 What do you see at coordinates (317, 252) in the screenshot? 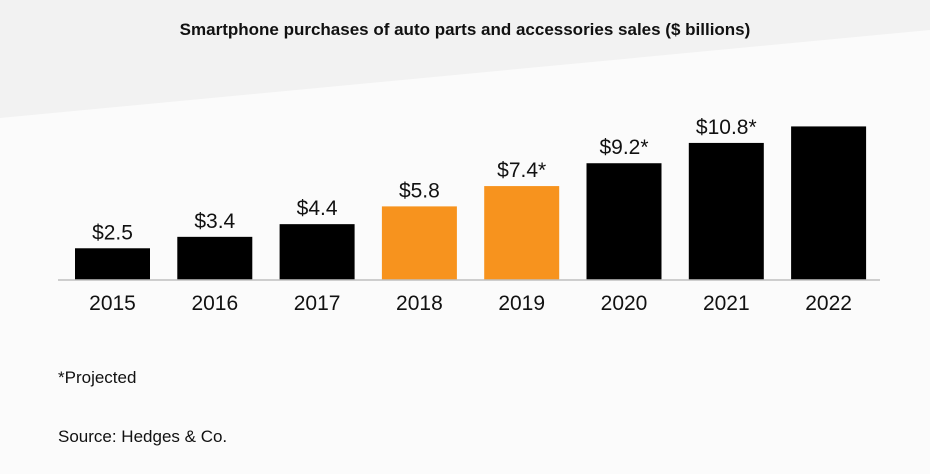
I see `bar-2017` at bounding box center [317, 252].